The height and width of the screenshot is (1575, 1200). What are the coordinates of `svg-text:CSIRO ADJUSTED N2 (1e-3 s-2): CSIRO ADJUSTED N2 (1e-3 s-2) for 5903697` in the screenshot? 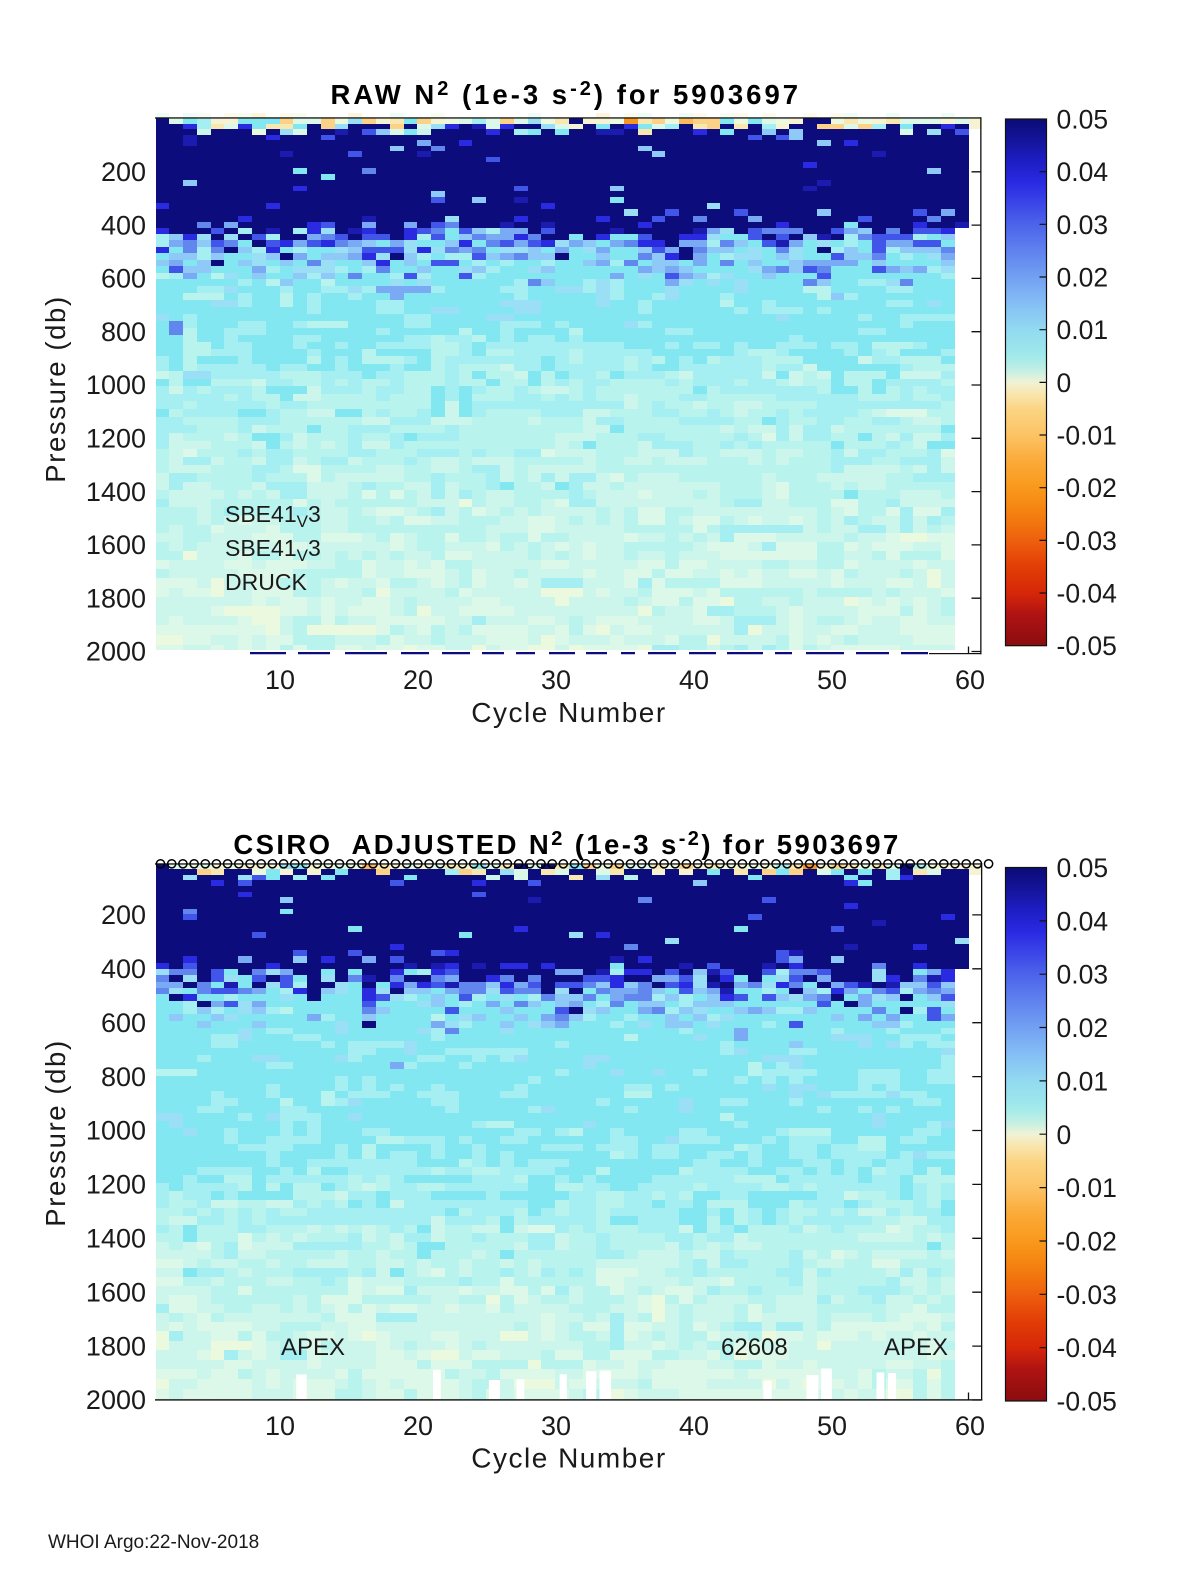 It's located at (566, 844).